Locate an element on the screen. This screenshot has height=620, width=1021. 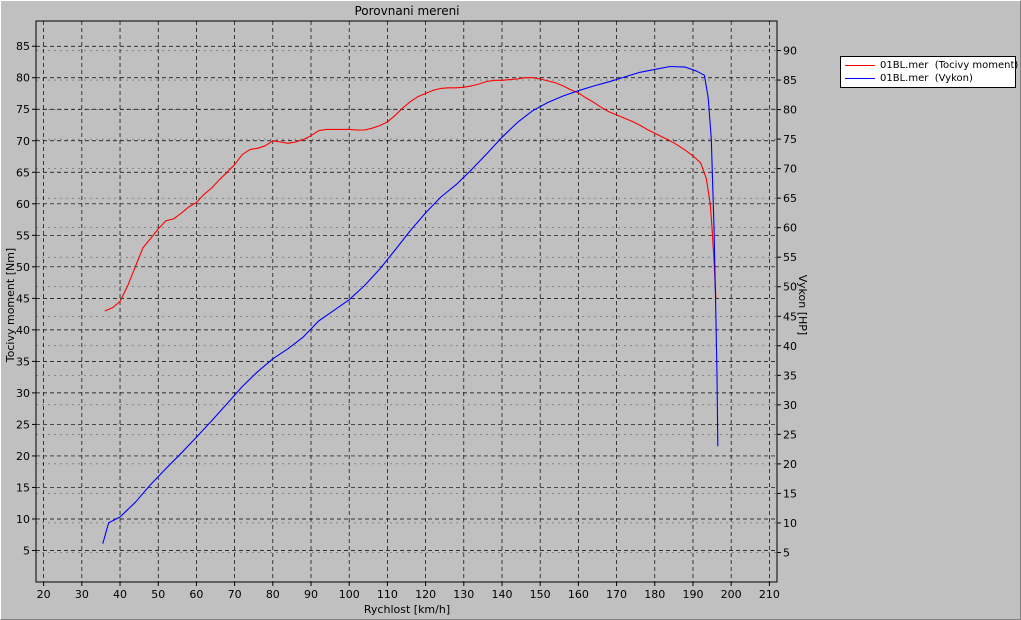
y2-axis-title: Vykon [HP] is located at coordinates (802, 305).